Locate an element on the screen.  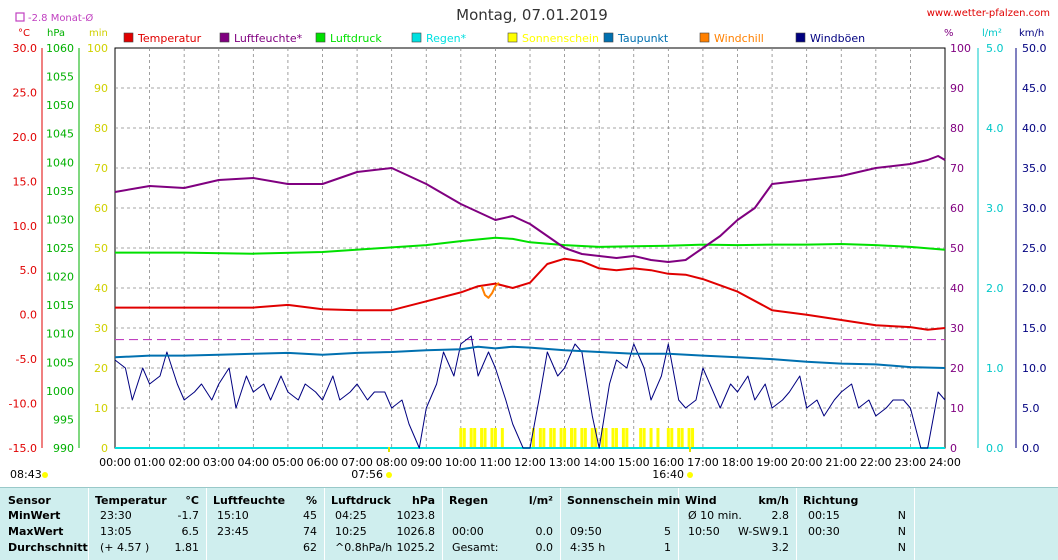
y-tick-label-rain_lm2: 1.0 is located at coordinates (995, 368).